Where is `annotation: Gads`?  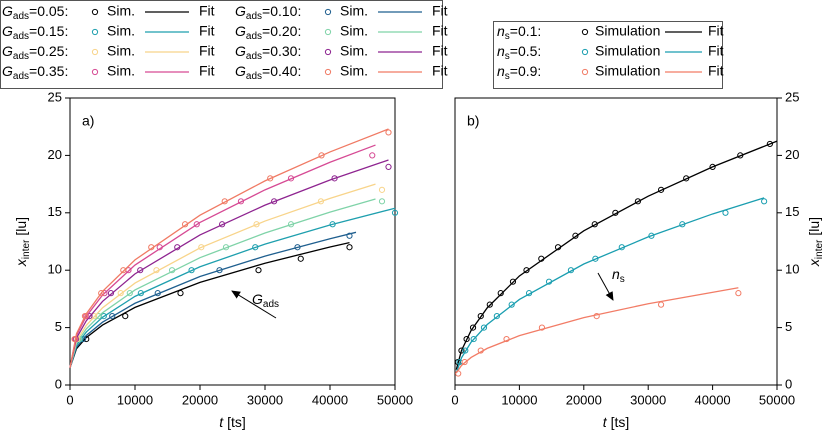 annotation: Gads is located at coordinates (265, 300).